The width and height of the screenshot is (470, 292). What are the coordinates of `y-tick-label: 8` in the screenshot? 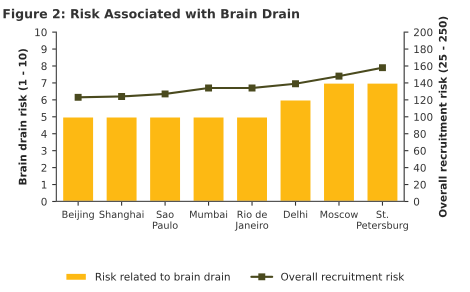 It's located at (44, 66).